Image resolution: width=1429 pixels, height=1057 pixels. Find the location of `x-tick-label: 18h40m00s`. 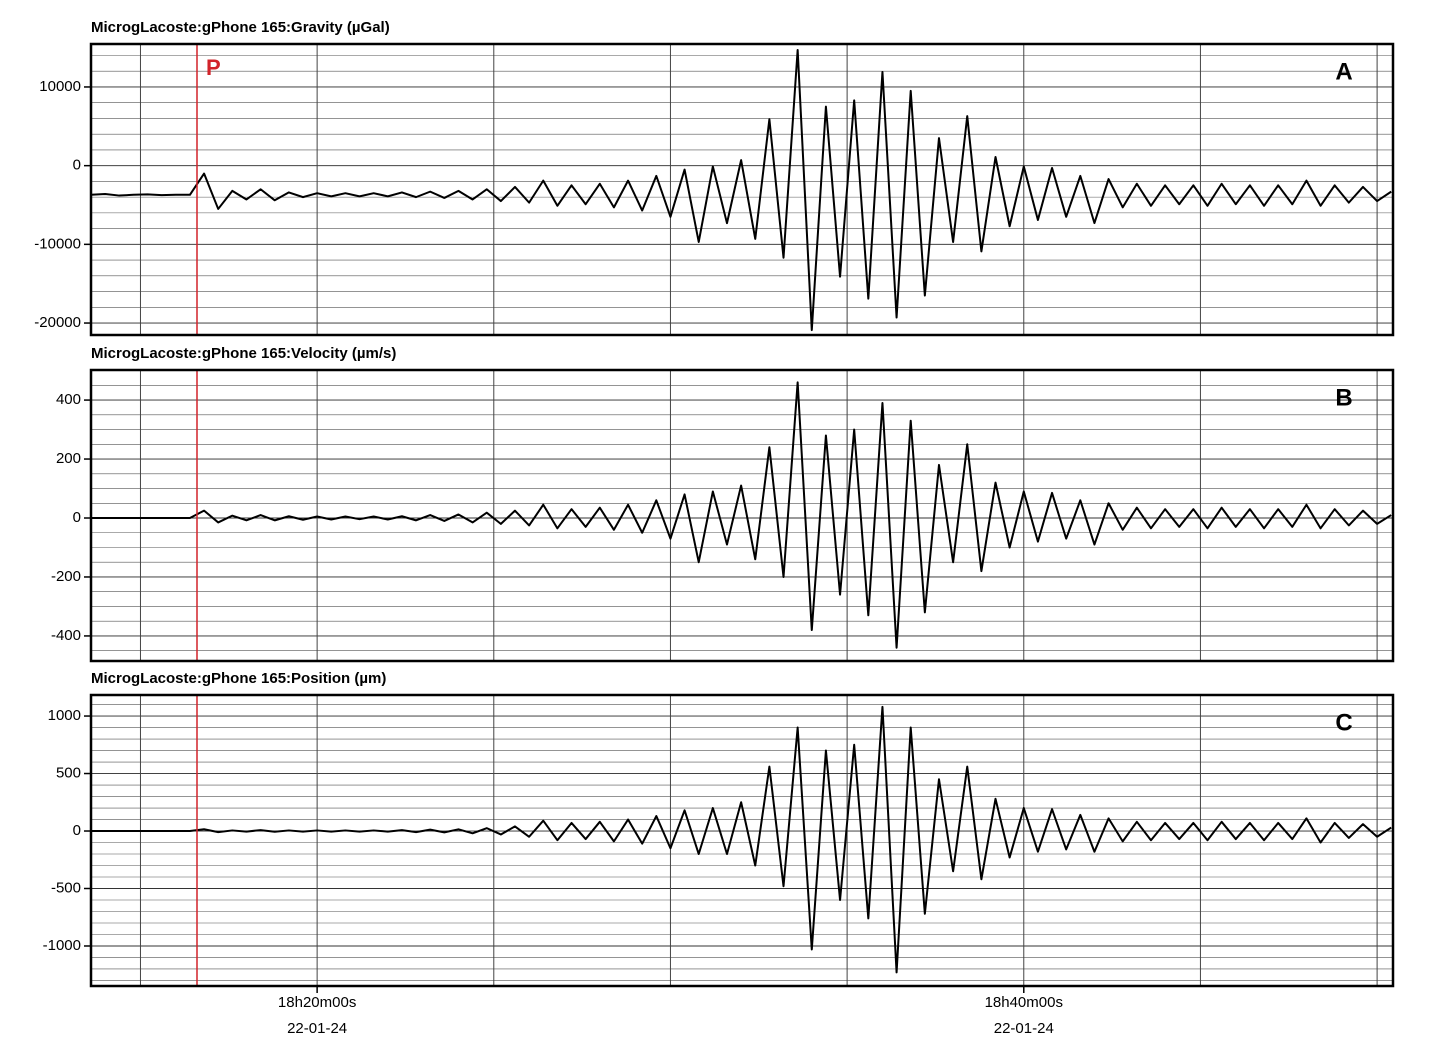

x-tick-label: 18h40m00s is located at coordinates (1024, 1002).